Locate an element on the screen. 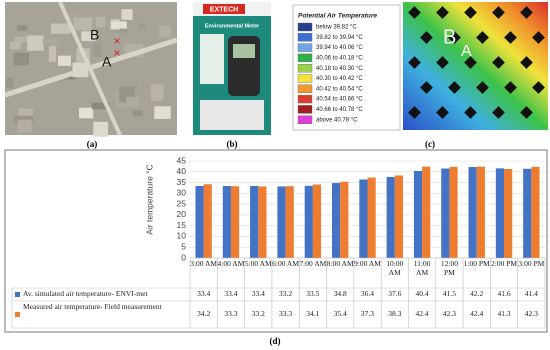 This screenshot has height=350, width=550. data-label: 36.4 is located at coordinates (367, 294).